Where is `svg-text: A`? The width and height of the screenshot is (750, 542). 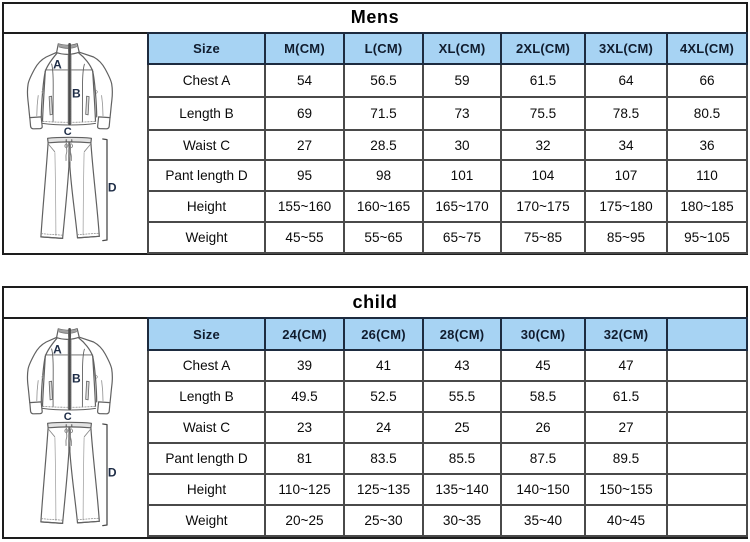
svg-text: A is located at coordinates (57, 65).